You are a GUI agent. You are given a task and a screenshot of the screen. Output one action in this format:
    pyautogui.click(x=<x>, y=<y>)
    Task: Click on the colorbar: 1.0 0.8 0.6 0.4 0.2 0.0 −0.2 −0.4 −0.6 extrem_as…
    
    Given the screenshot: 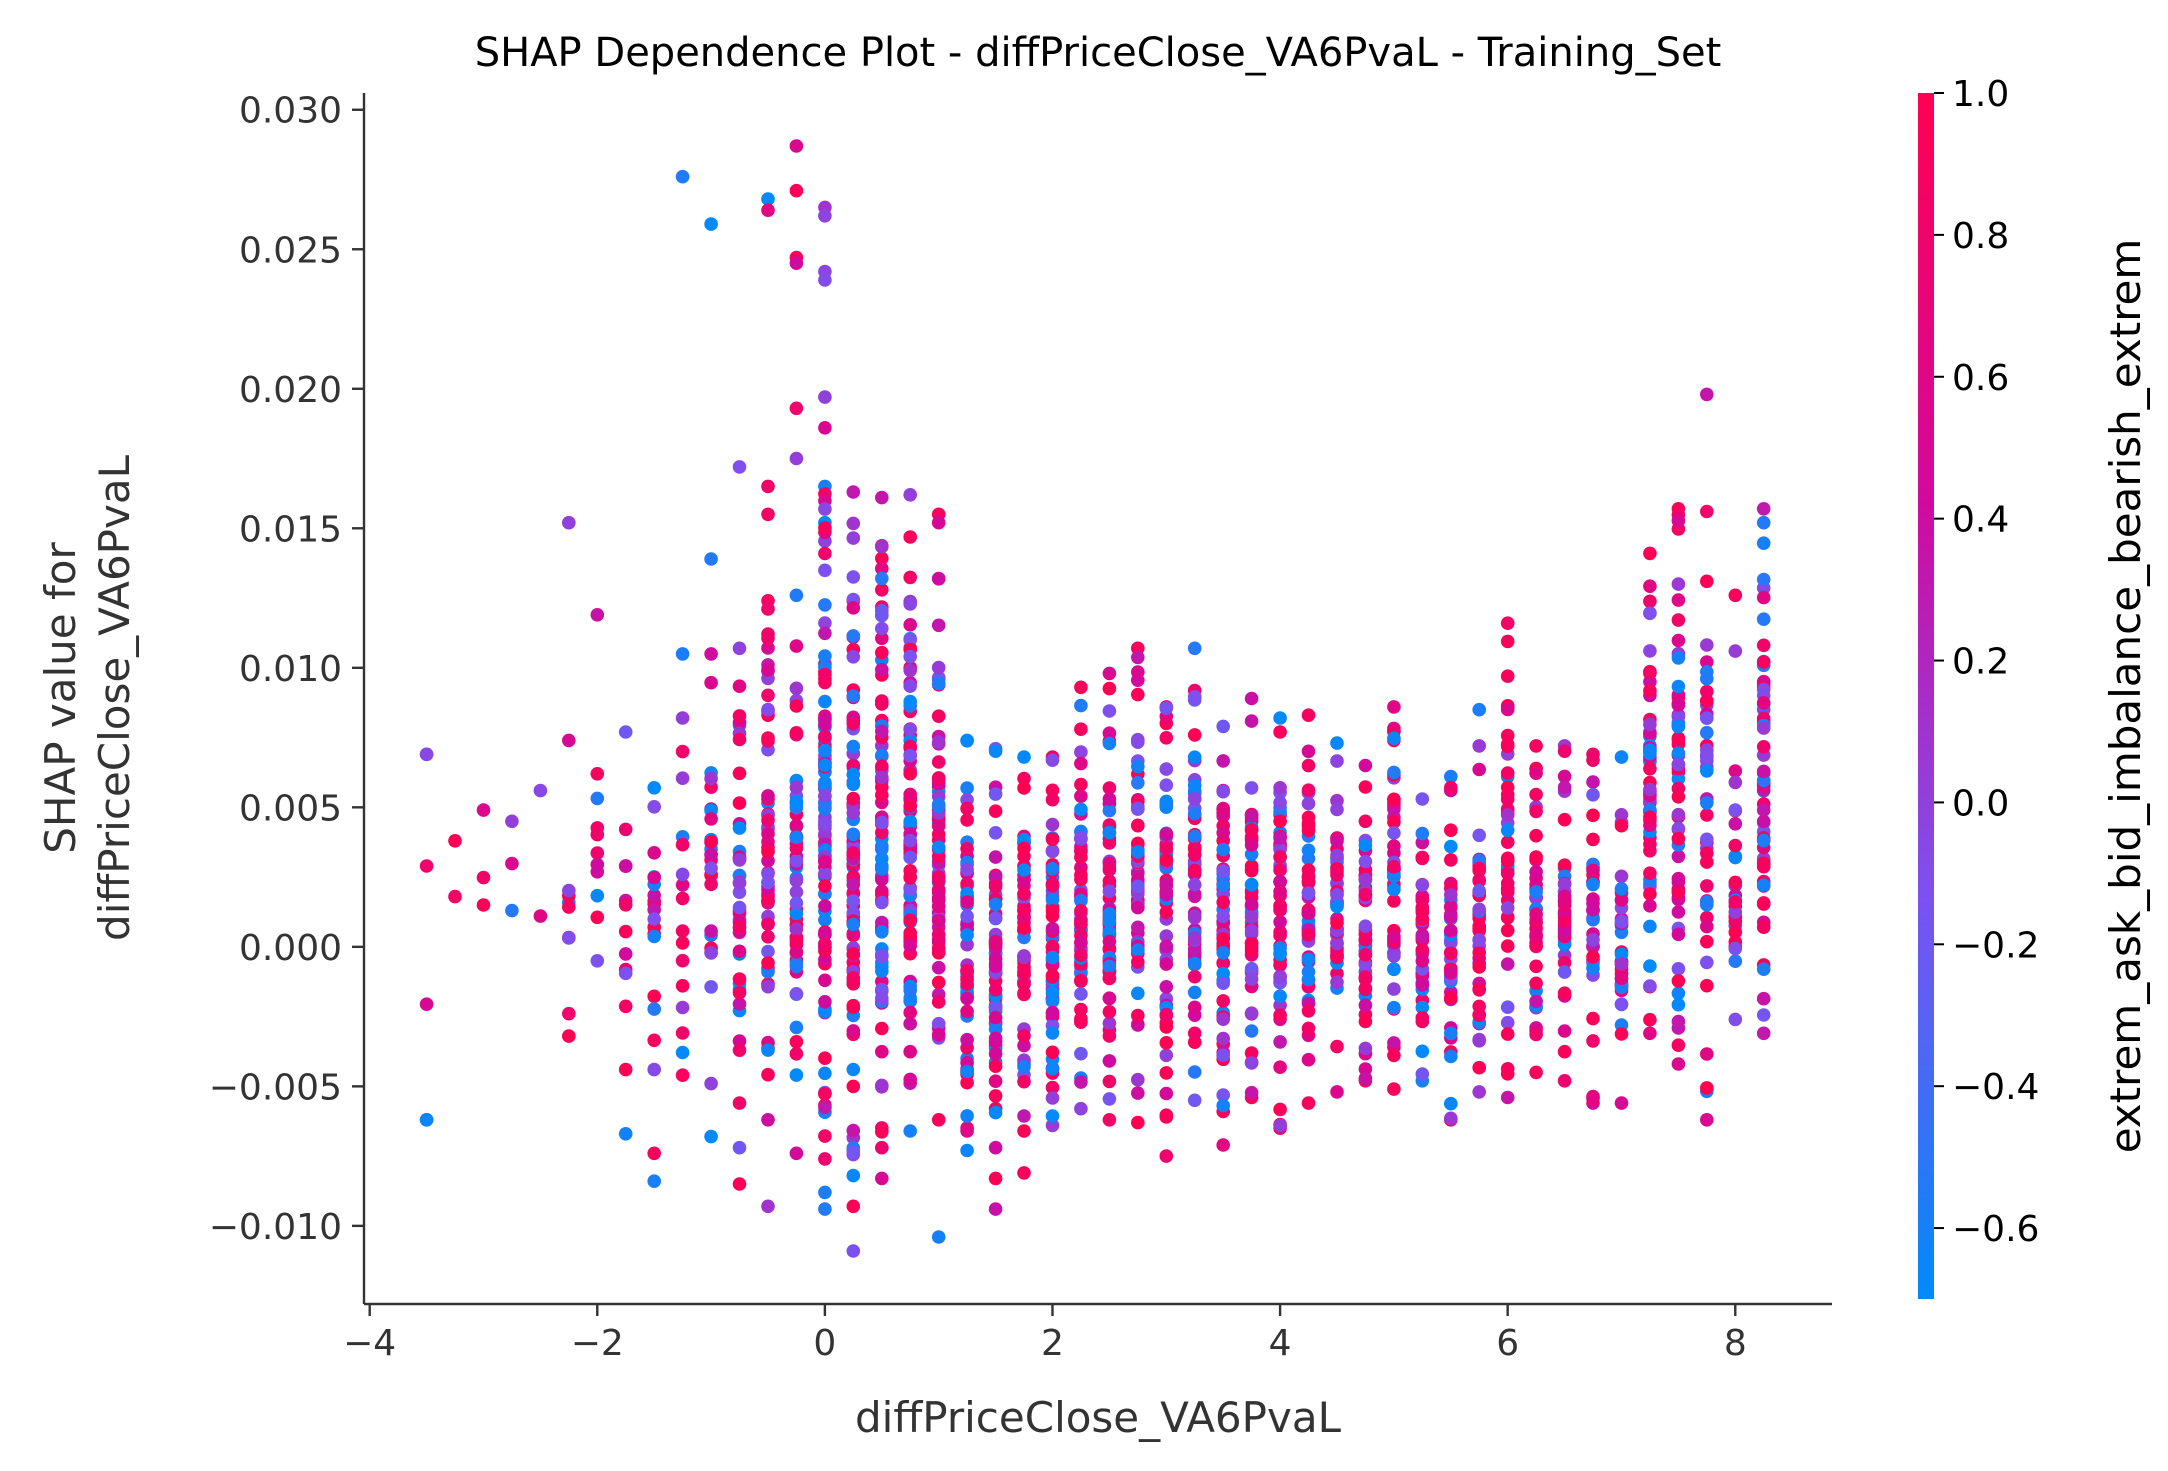 What is the action you would take?
    pyautogui.click(x=2034, y=686)
    